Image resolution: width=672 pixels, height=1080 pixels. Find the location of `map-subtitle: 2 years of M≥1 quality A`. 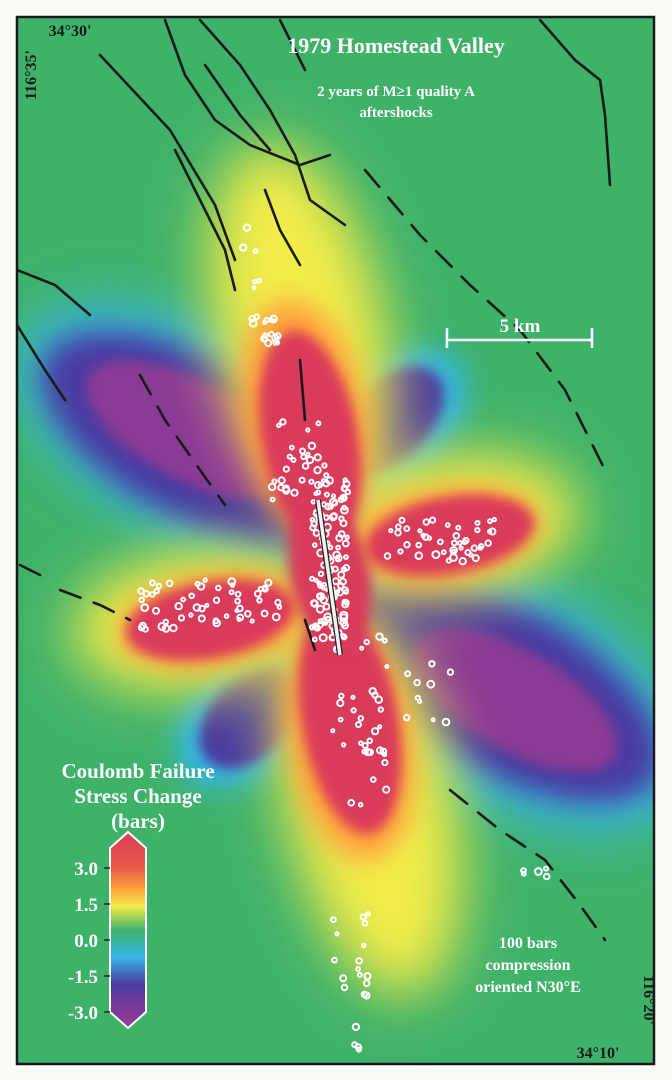

map-subtitle: 2 years of M≥1 quality A is located at coordinates (396, 92).